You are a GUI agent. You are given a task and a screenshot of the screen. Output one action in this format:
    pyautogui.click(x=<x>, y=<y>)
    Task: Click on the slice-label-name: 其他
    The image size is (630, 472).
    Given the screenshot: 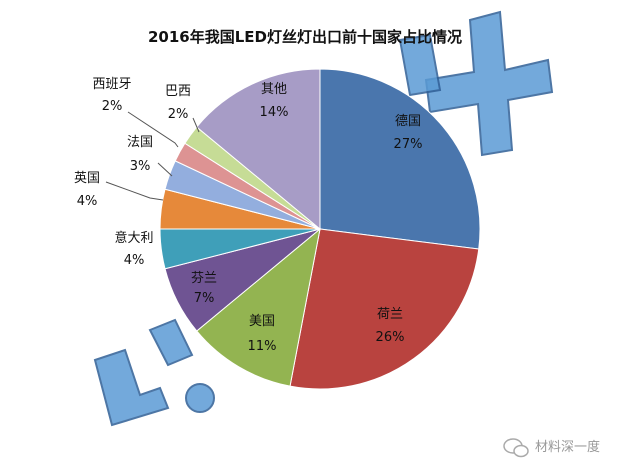 What is the action you would take?
    pyautogui.click(x=274, y=89)
    